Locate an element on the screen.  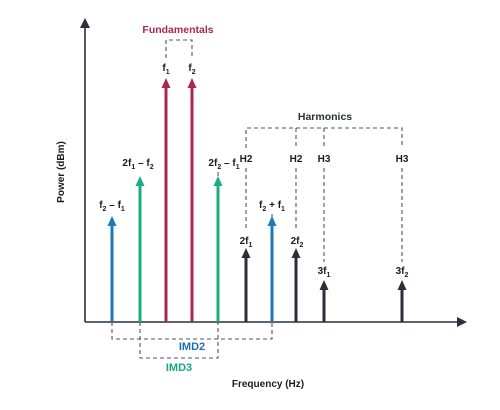
tag-h3-3f2: H3 is located at coordinates (402, 159).